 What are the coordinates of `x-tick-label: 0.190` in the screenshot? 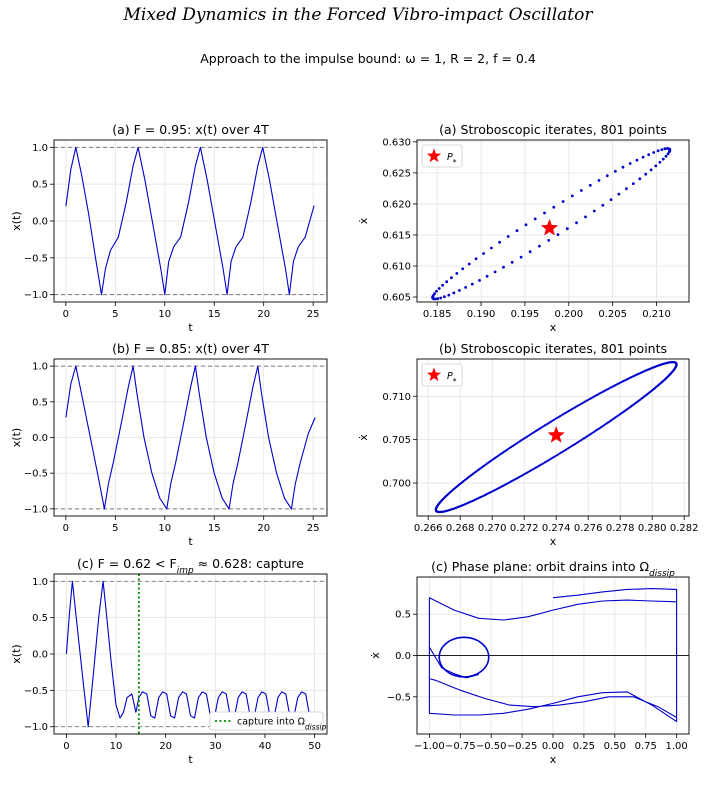 It's located at (481, 314).